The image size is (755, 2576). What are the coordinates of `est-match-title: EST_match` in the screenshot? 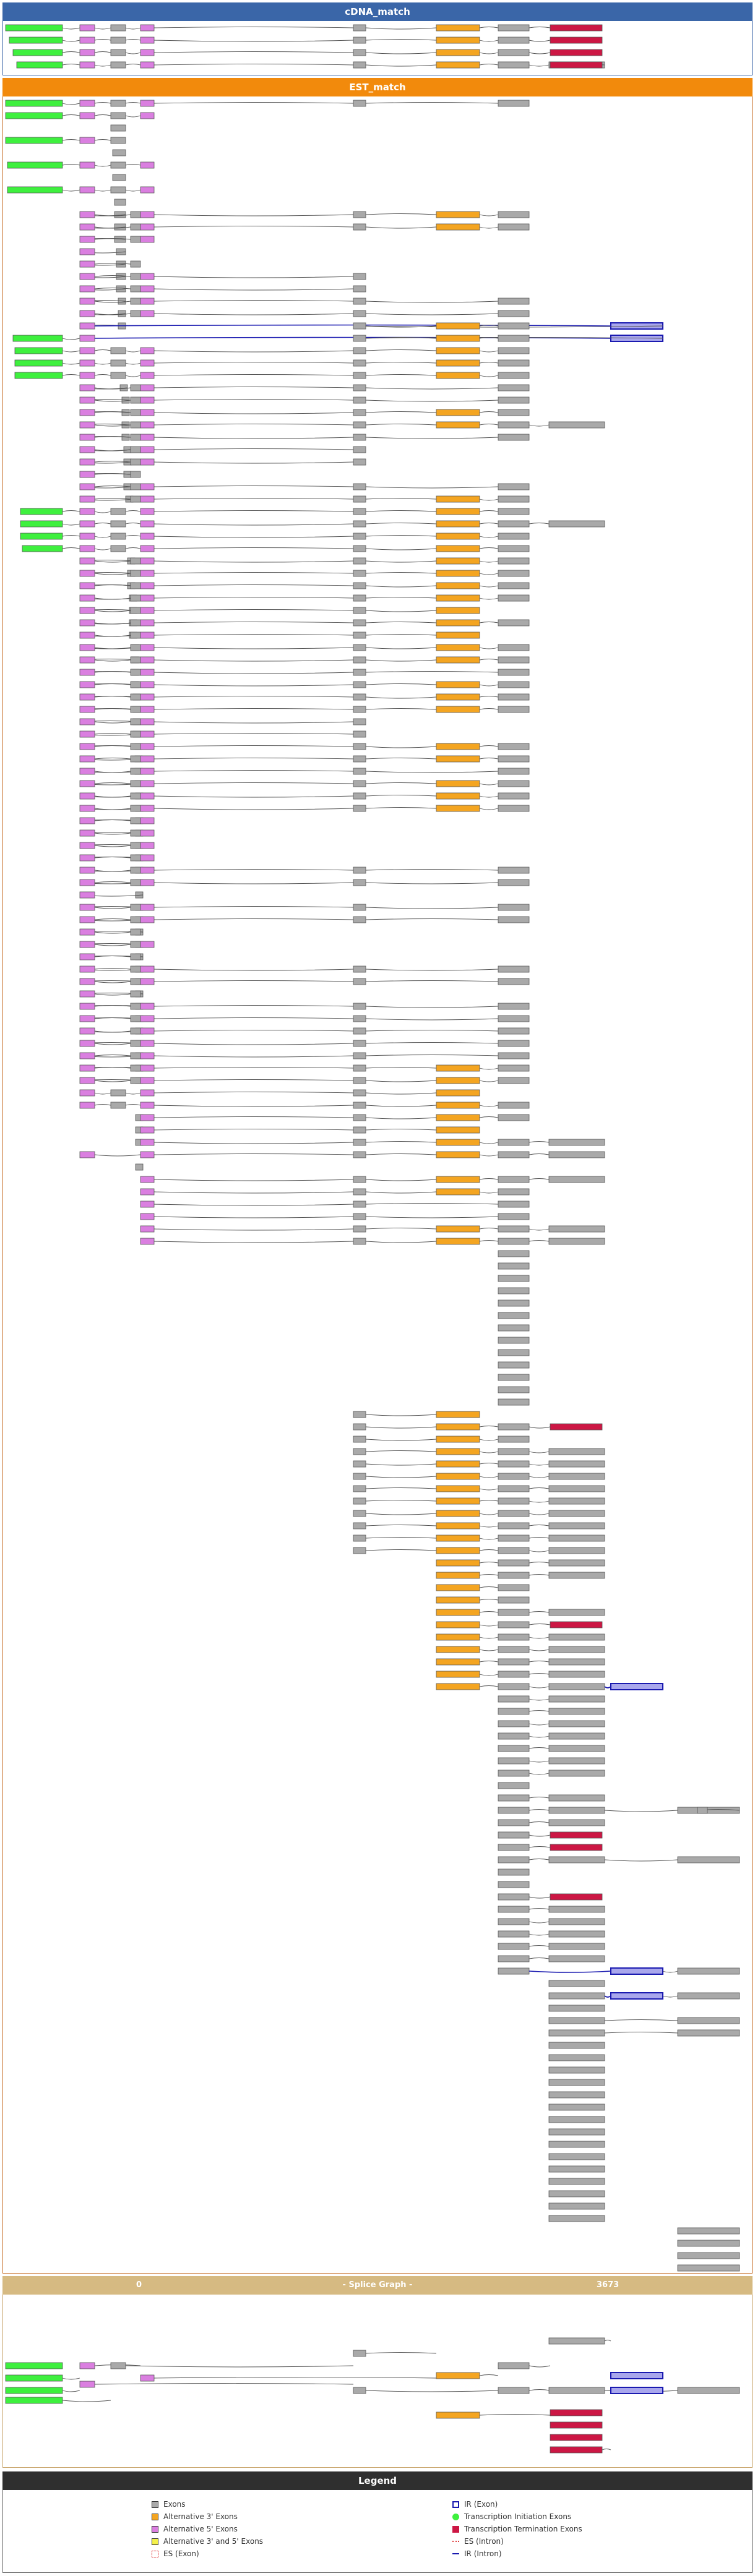 It's located at (377, 87).